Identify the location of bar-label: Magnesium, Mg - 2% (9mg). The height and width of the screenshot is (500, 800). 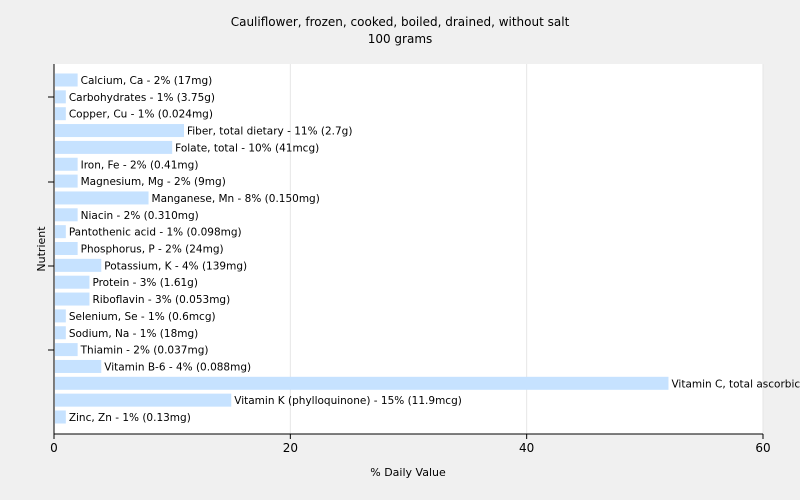
(153, 182).